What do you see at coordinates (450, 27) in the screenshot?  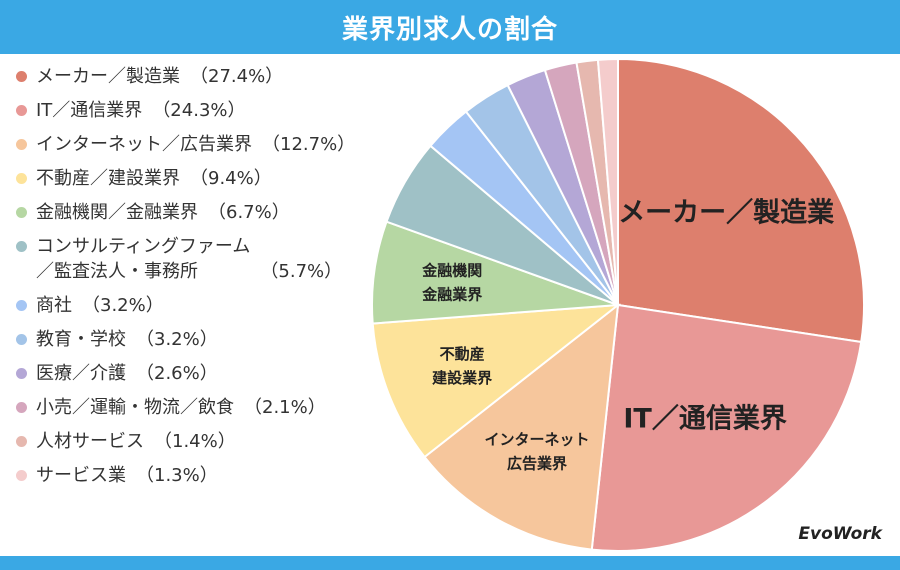 I see `chart-title: 業界別求人の割合` at bounding box center [450, 27].